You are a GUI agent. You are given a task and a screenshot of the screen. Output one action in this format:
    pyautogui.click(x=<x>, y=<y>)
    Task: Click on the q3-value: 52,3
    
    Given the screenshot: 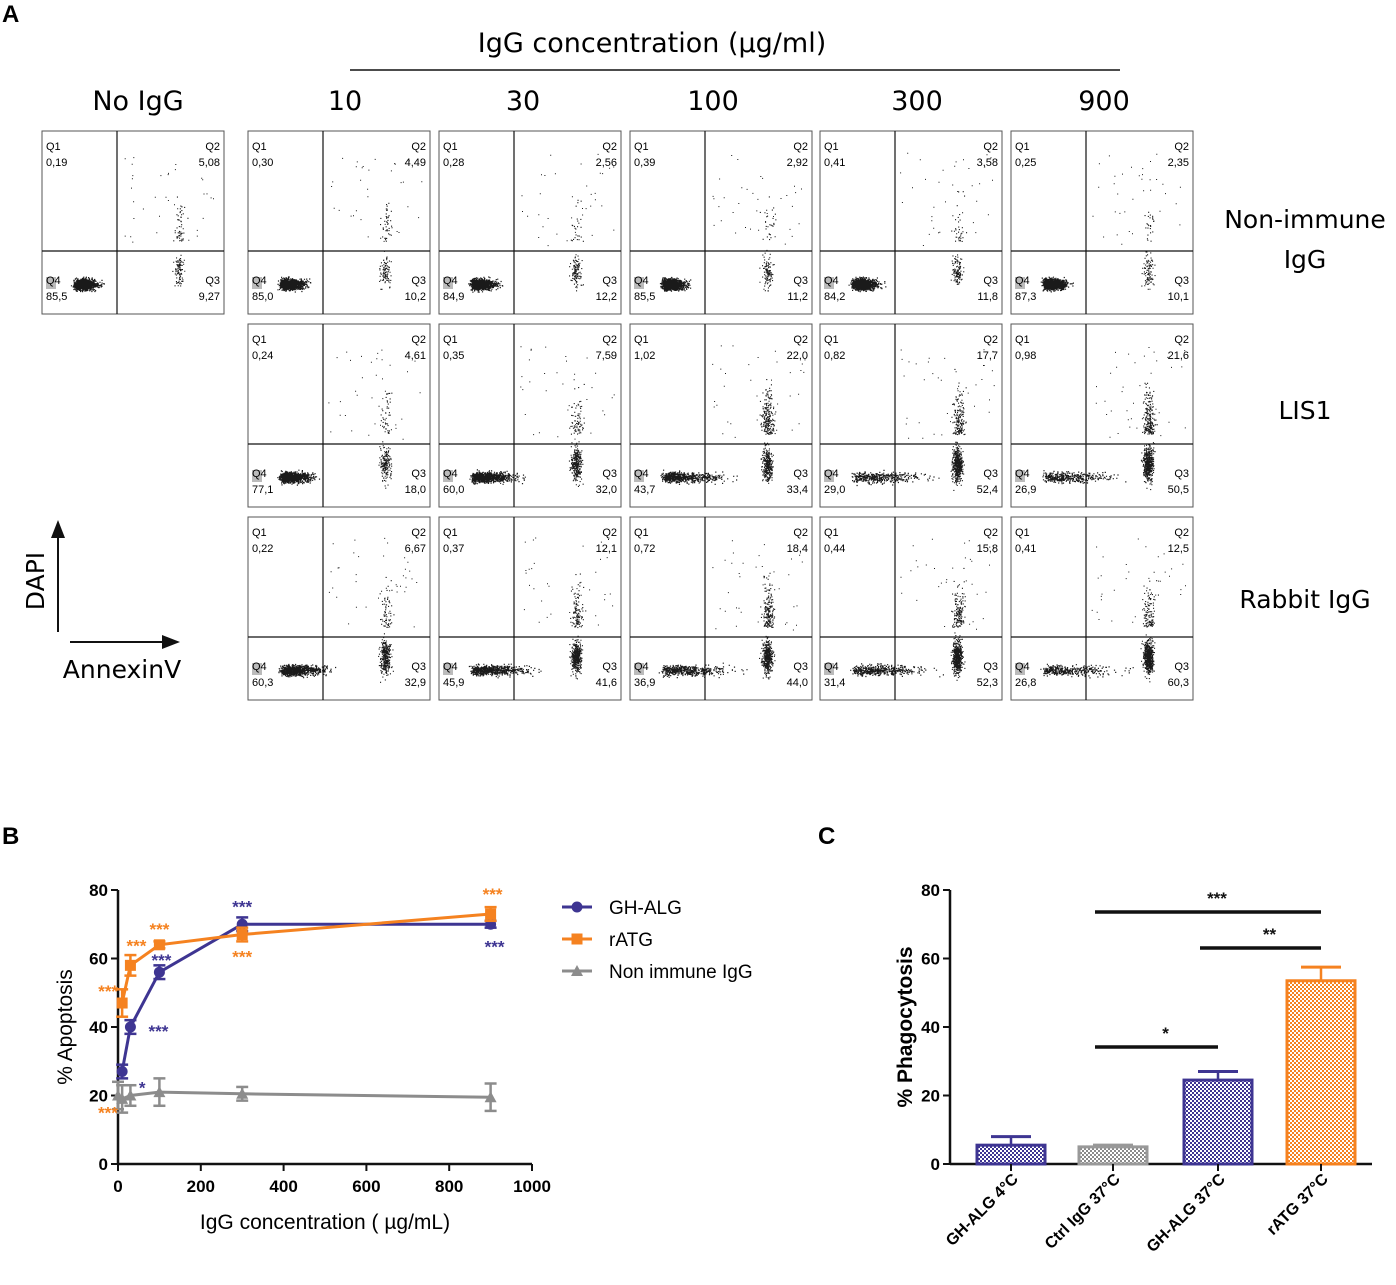 What is the action you would take?
    pyautogui.click(x=987, y=683)
    